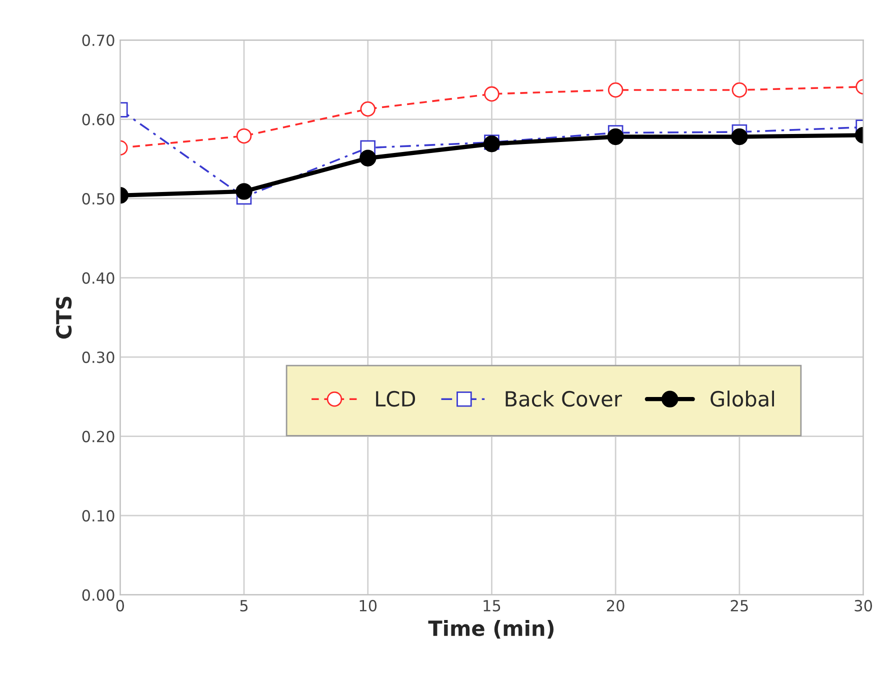 The image size is (890, 679). I want to click on y-tick-label: 0.60, so click(98, 120).